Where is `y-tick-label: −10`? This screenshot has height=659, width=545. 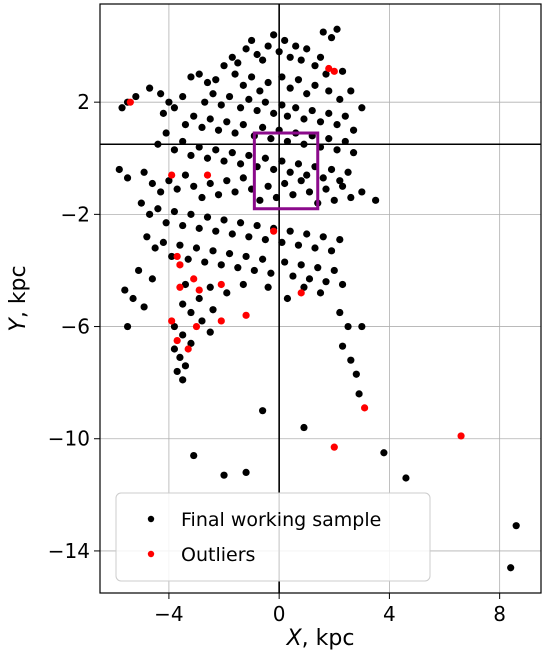
y-tick-label: −10 is located at coordinates (69, 439).